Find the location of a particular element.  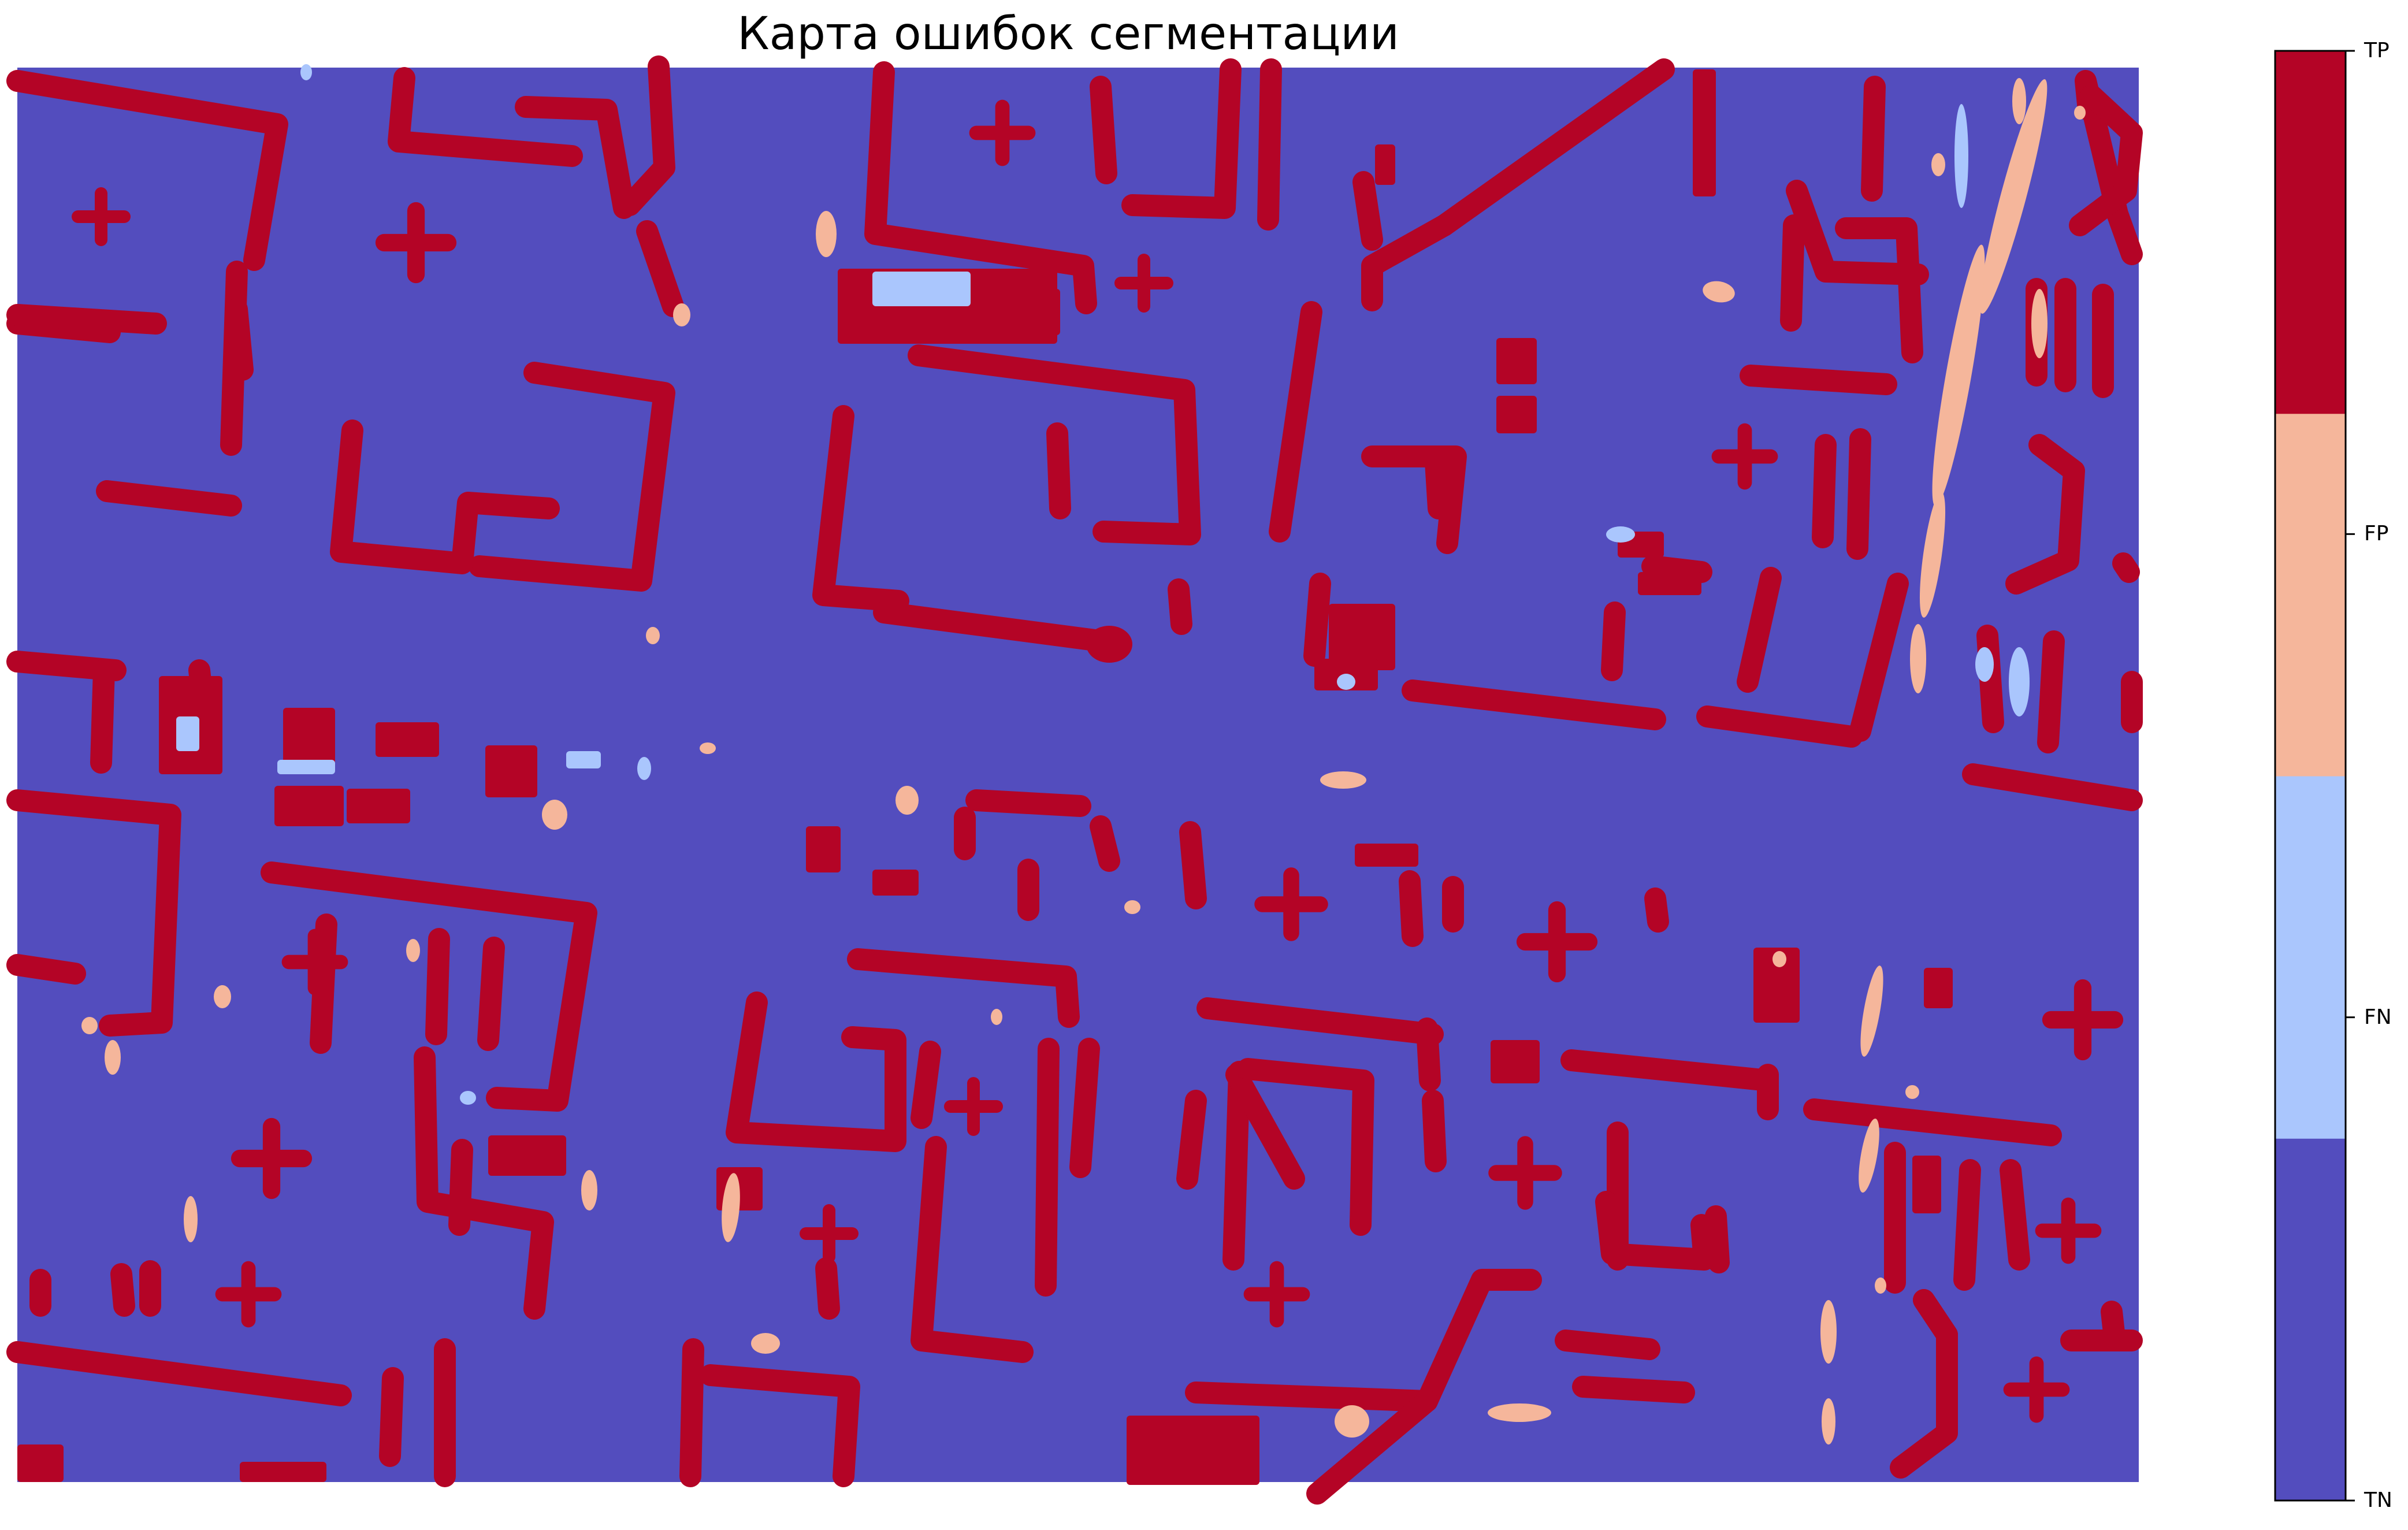

colorbar-frame is located at coordinates (2310, 776).